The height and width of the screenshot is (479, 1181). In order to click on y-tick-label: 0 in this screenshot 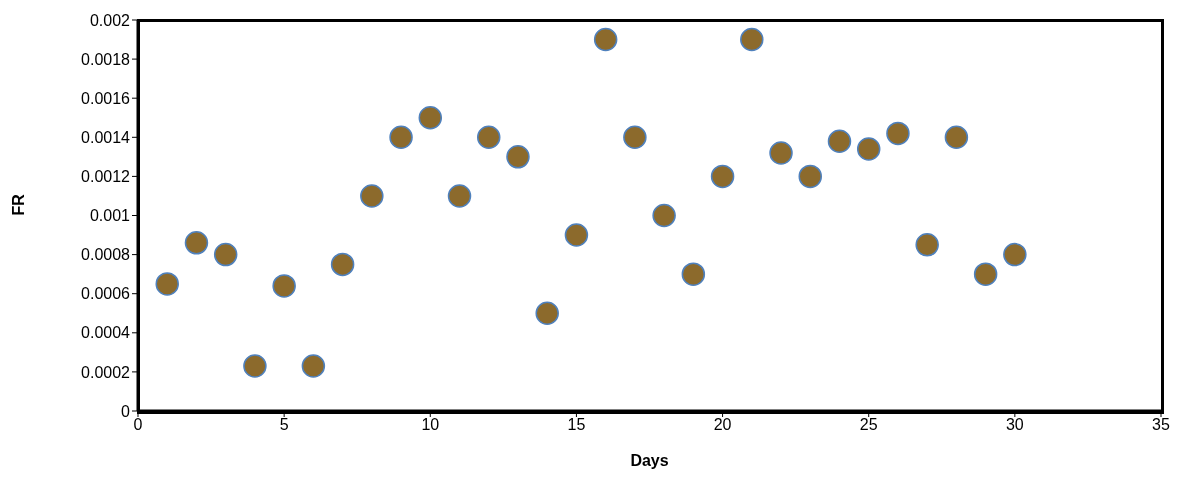, I will do `click(126, 411)`.